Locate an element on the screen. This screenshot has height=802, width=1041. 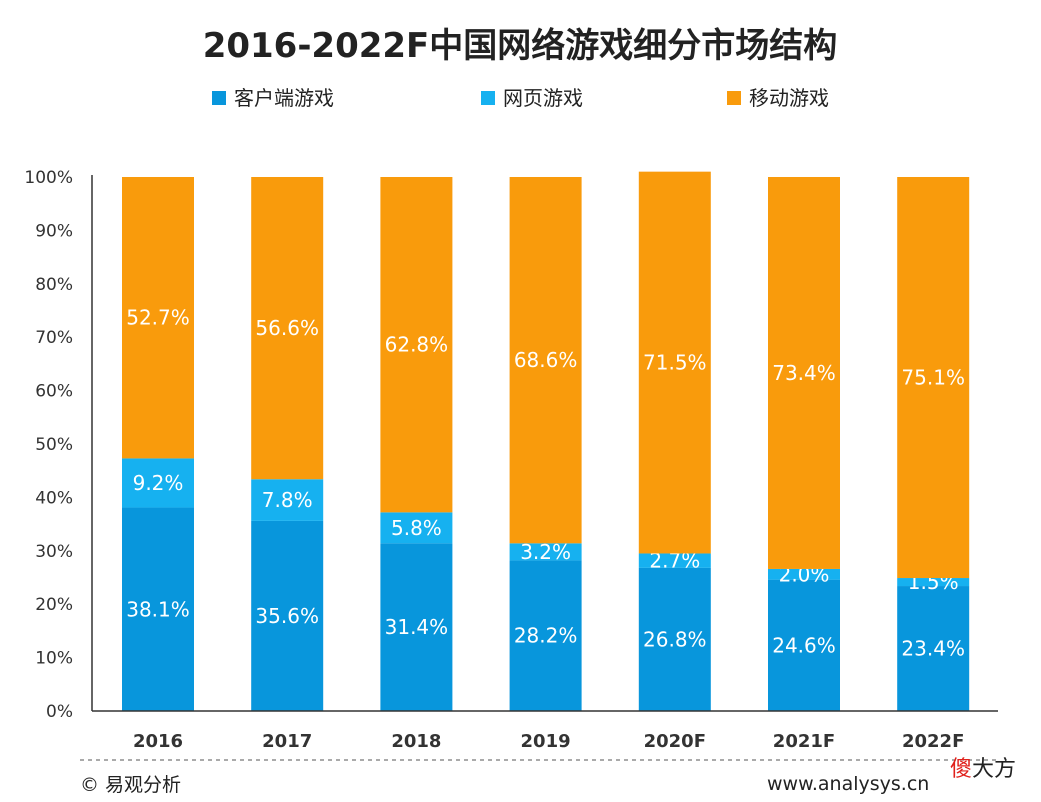
y-tick-label: 100% is located at coordinates (48, 178).